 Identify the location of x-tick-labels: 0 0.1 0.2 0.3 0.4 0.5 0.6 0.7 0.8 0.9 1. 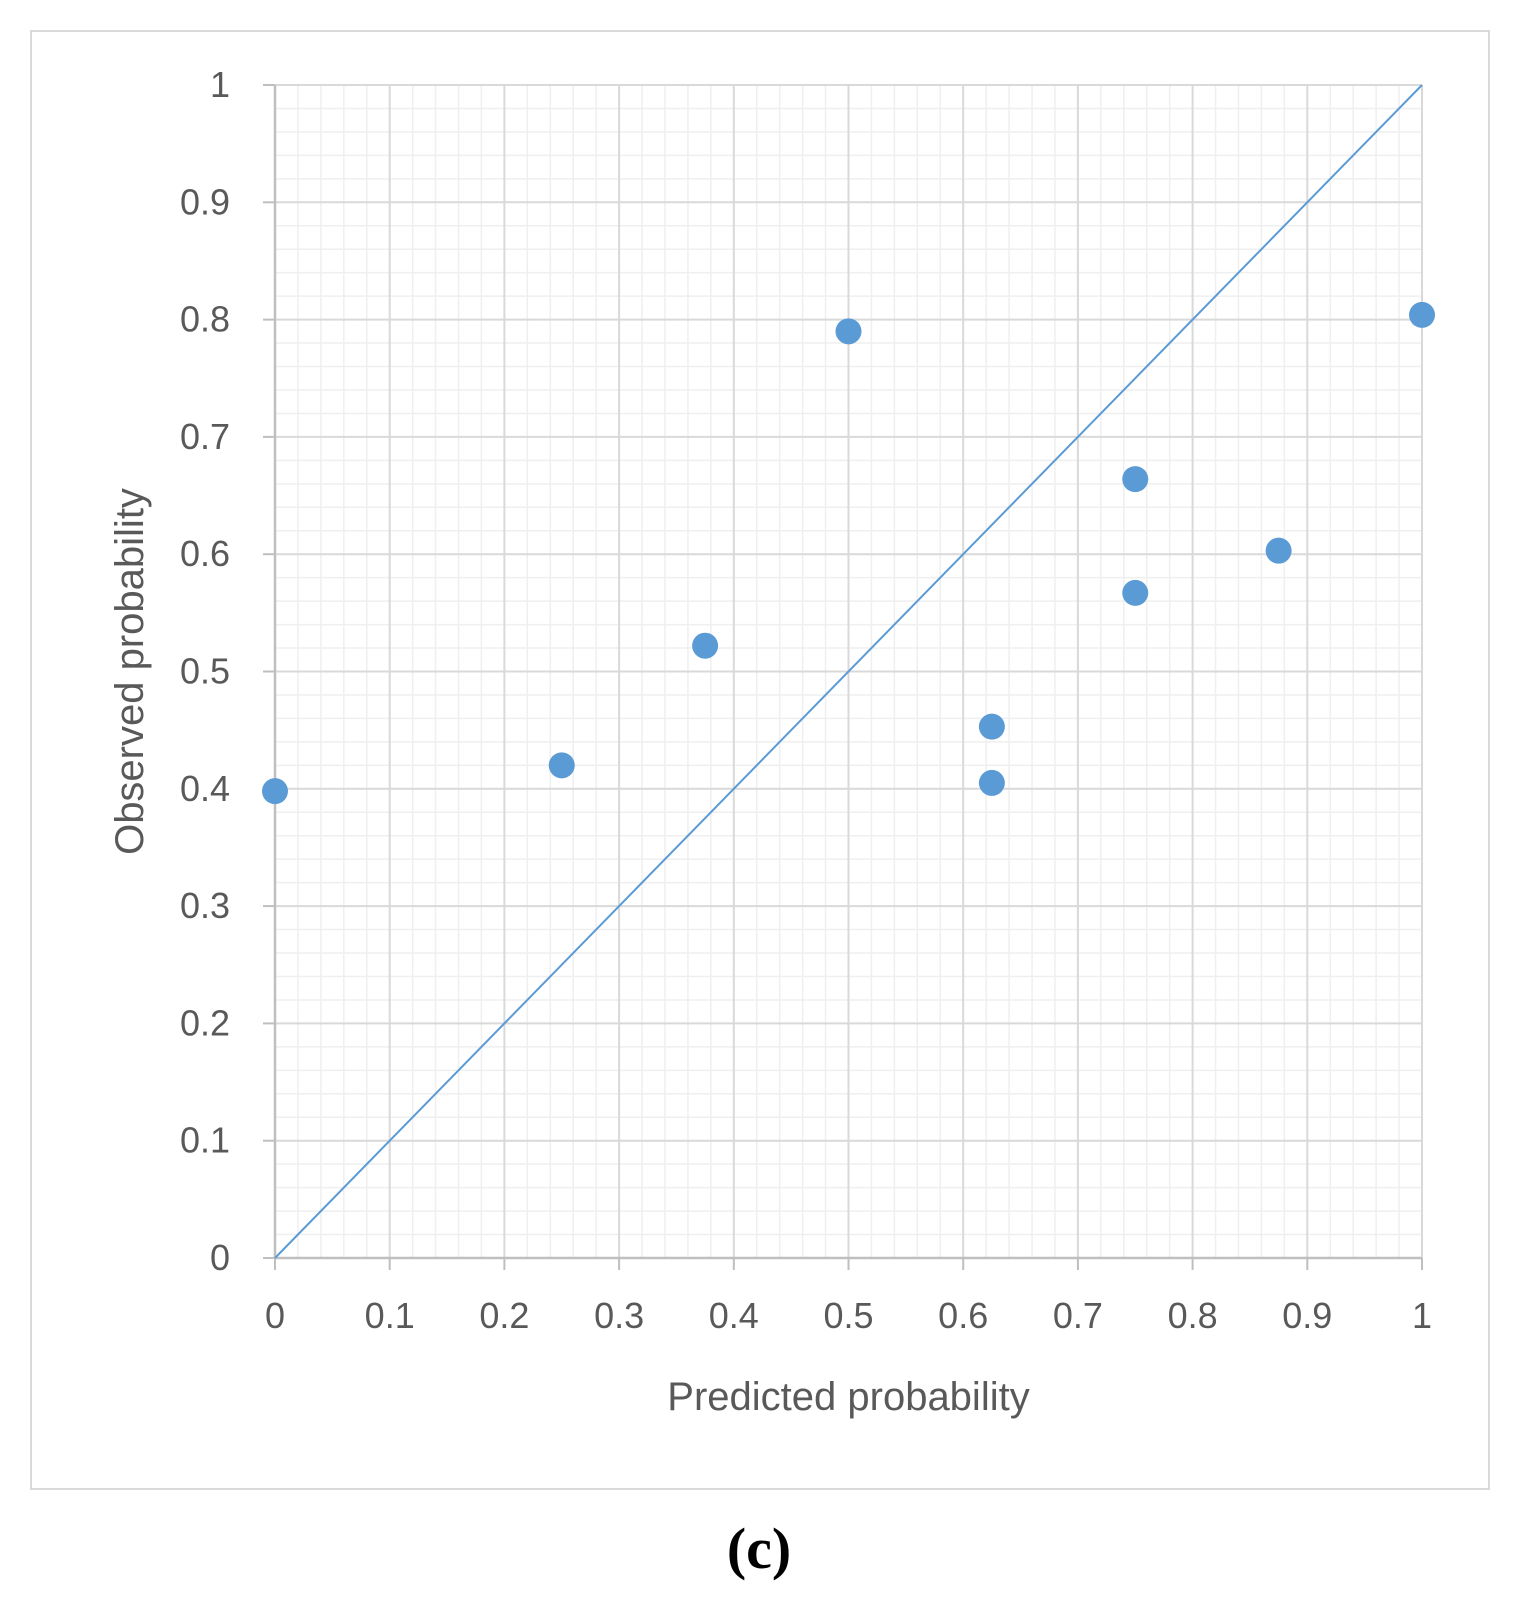
(848, 1315).